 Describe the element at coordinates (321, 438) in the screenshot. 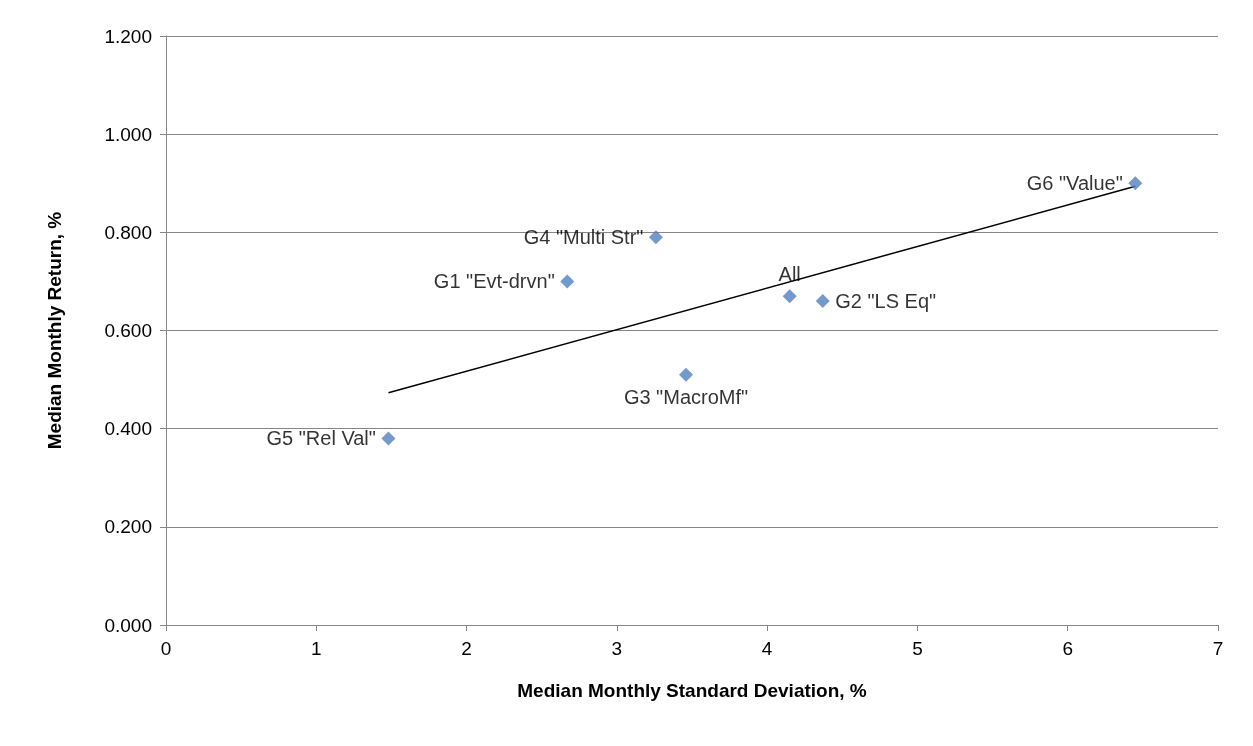

I see `annotation: G5 "Rel Val"` at that location.